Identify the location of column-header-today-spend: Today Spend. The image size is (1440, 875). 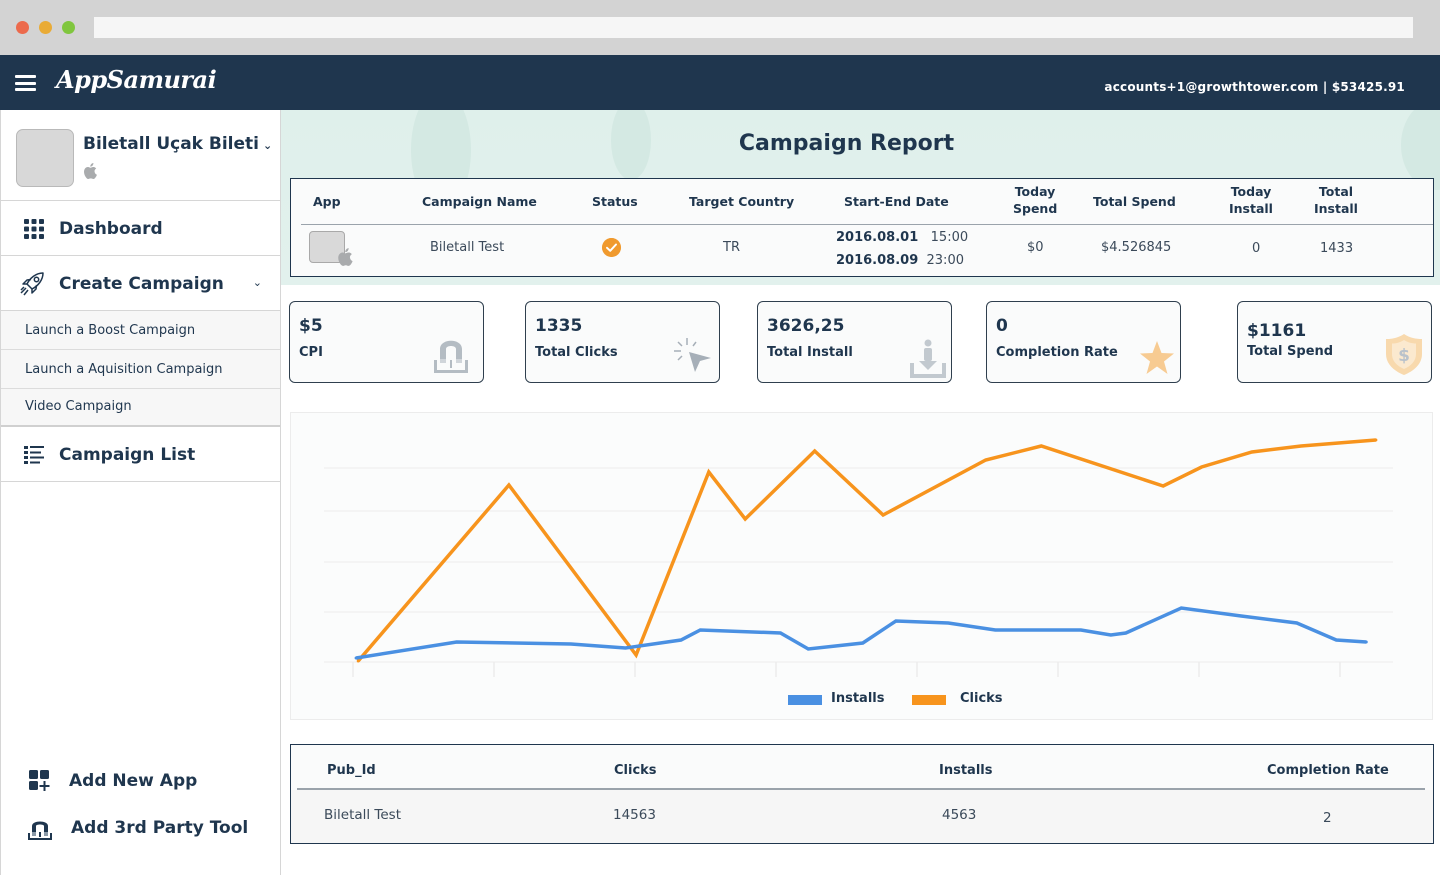
(1035, 200).